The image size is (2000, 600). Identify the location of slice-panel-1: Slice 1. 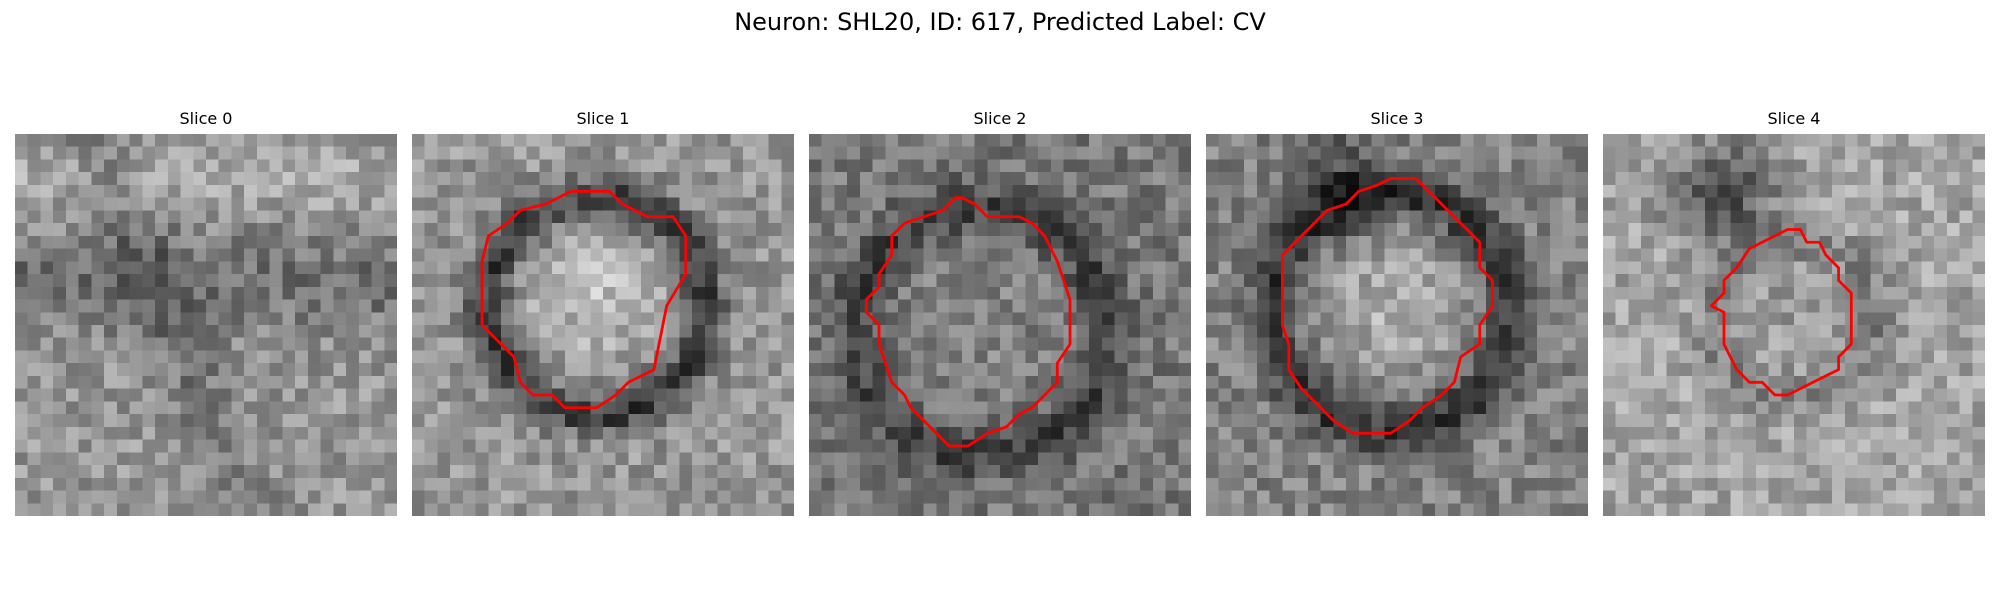
(603, 312).